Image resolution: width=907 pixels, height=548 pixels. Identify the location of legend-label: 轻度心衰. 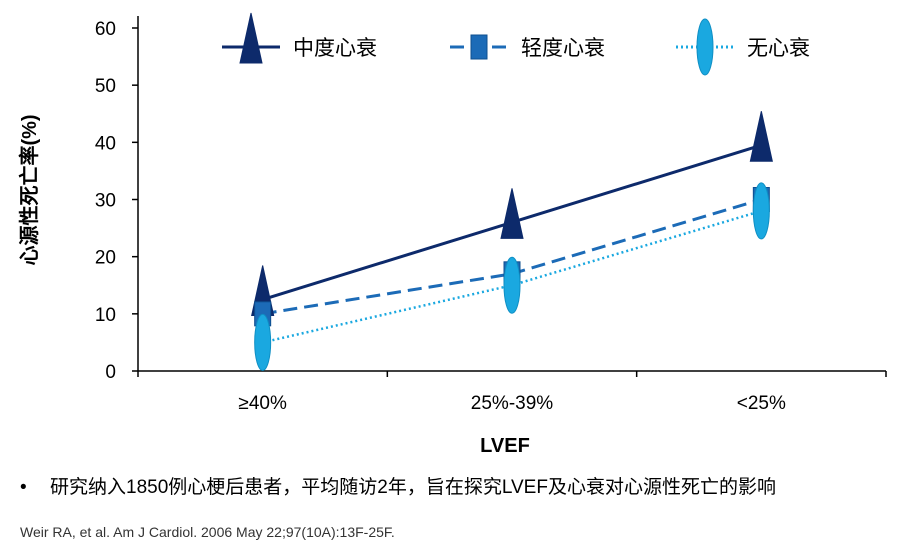
(563, 48).